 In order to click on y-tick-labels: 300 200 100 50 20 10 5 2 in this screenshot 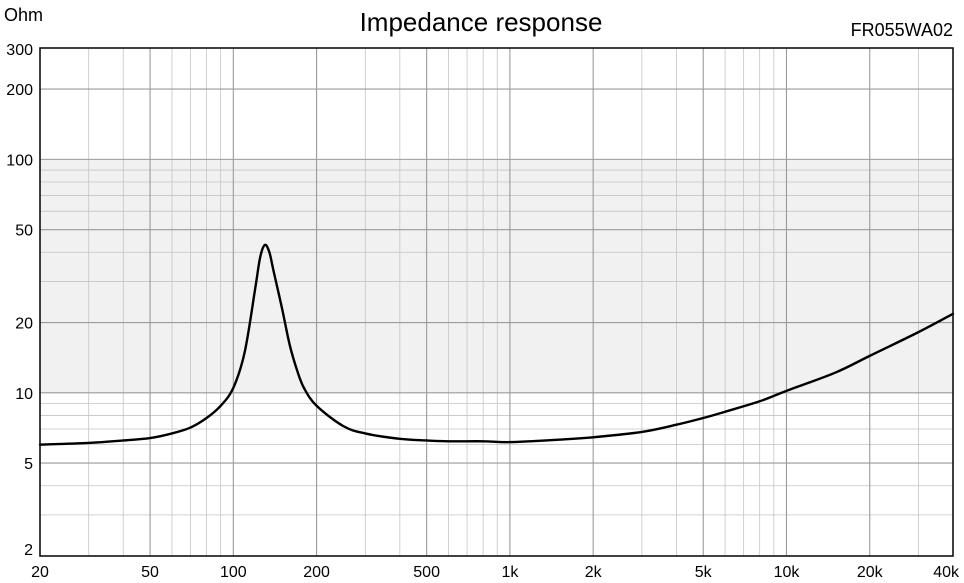, I will do `click(19, 300)`.